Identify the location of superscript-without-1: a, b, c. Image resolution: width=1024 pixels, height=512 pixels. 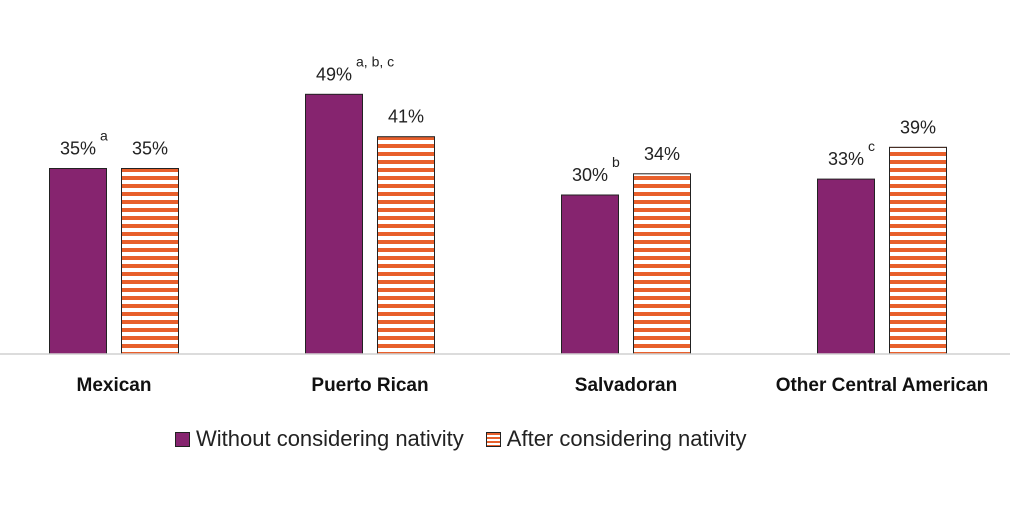
(375, 61).